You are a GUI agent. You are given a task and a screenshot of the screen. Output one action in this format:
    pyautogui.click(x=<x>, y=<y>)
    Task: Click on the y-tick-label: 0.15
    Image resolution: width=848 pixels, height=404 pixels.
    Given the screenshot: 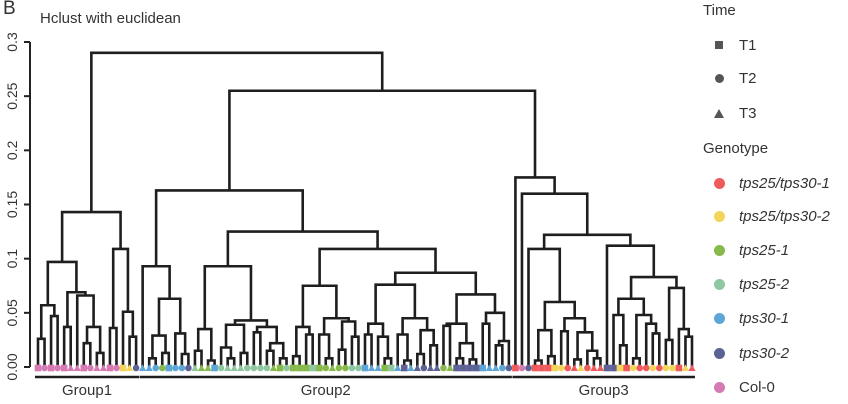 What is the action you would take?
    pyautogui.click(x=12, y=204)
    